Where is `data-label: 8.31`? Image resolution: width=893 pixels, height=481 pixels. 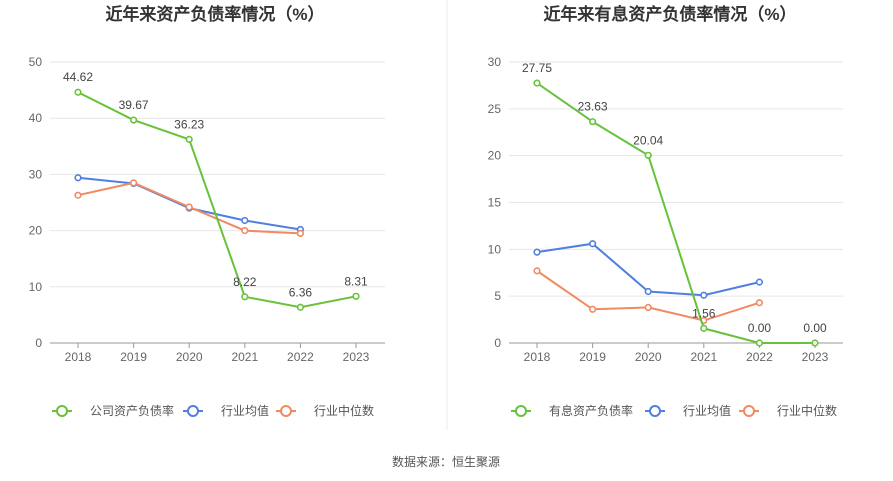 data-label: 8.31 is located at coordinates (356, 281).